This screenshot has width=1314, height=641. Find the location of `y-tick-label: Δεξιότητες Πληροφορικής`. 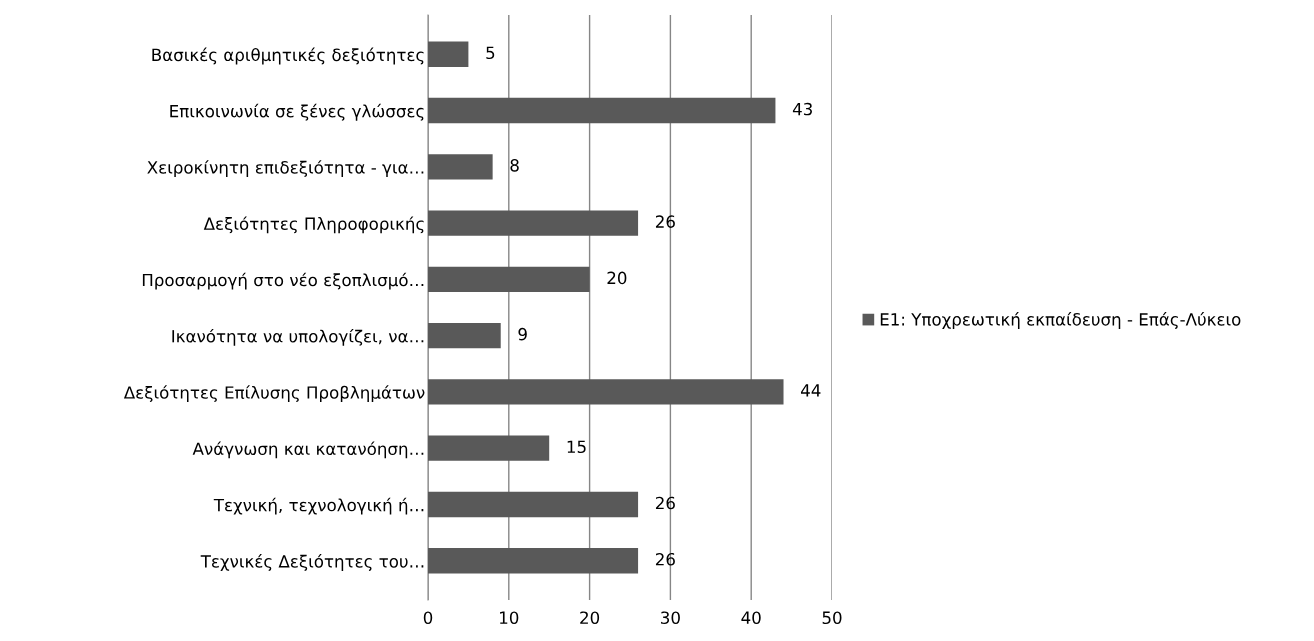

y-tick-label: Δεξιότητες Πληροφορικής is located at coordinates (313, 225).